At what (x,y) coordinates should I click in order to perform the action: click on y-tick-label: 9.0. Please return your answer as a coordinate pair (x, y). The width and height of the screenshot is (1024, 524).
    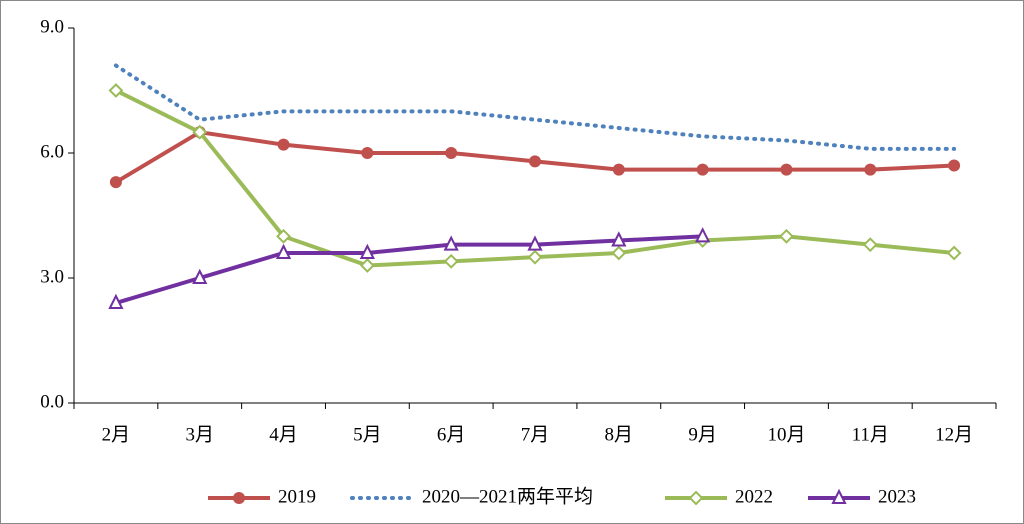
    Looking at the image, I should click on (52, 26).